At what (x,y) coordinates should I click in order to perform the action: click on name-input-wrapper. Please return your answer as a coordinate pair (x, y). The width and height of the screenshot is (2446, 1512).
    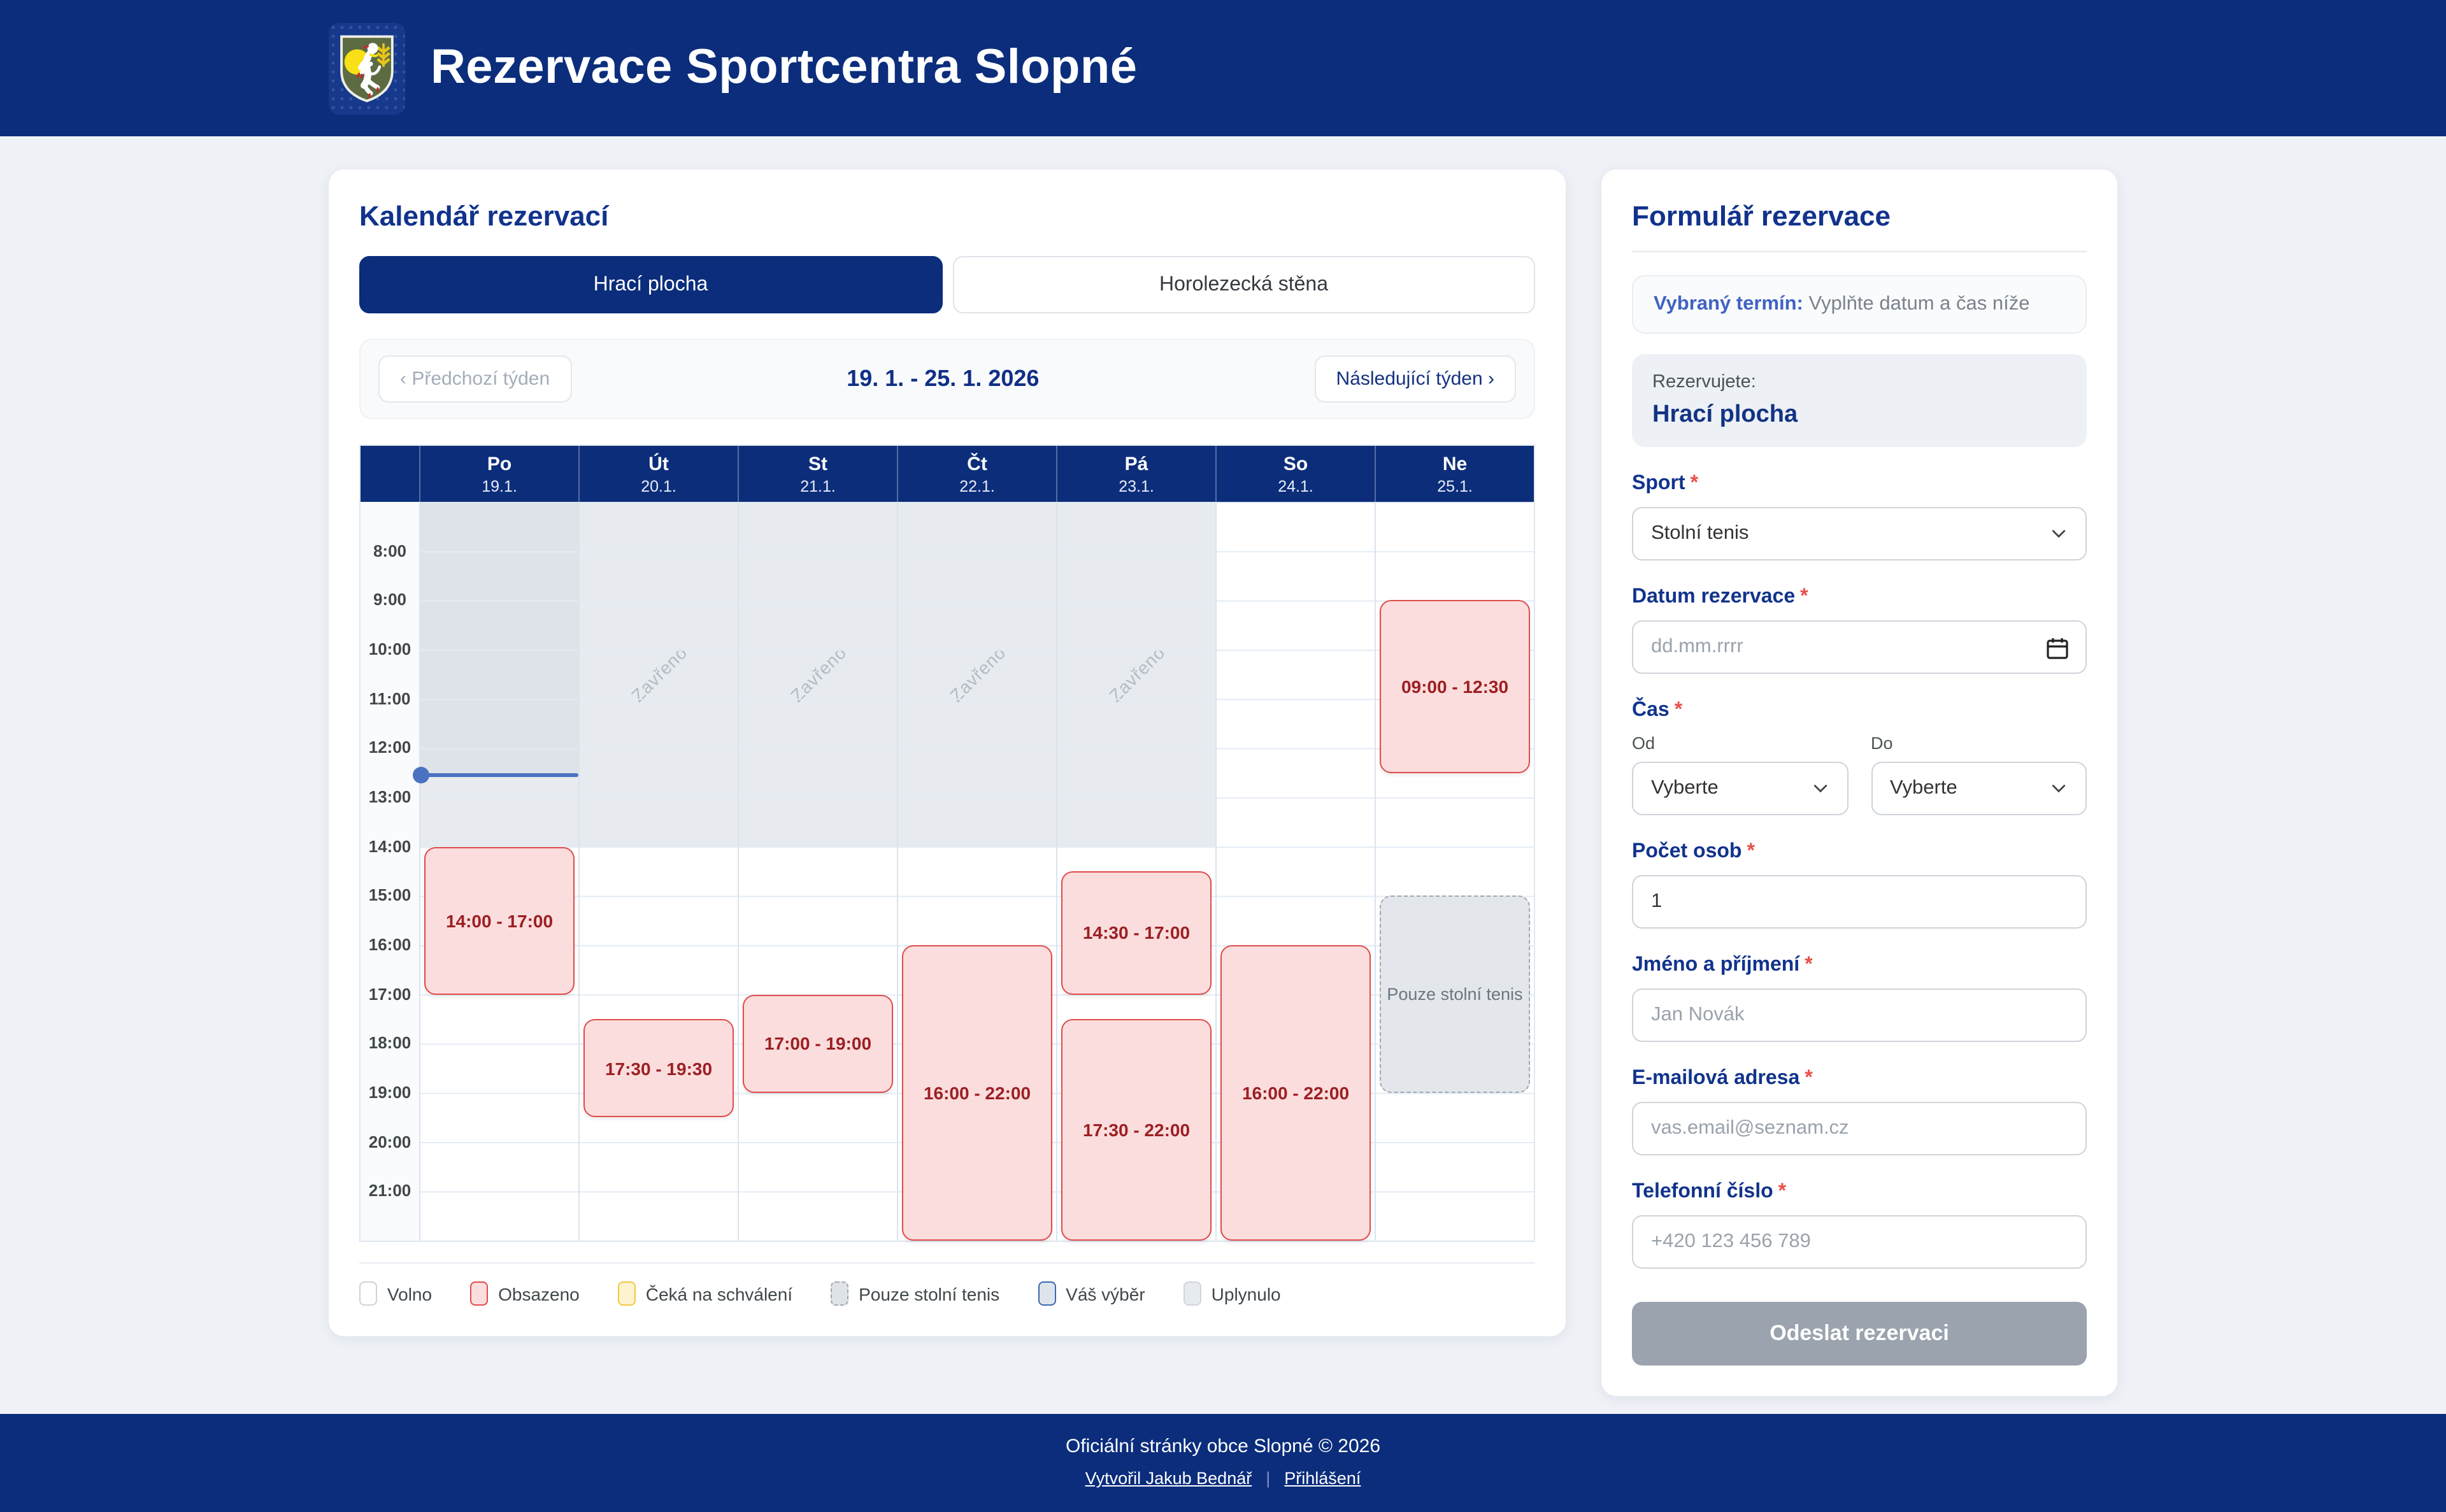
    Looking at the image, I should click on (1860, 1015).